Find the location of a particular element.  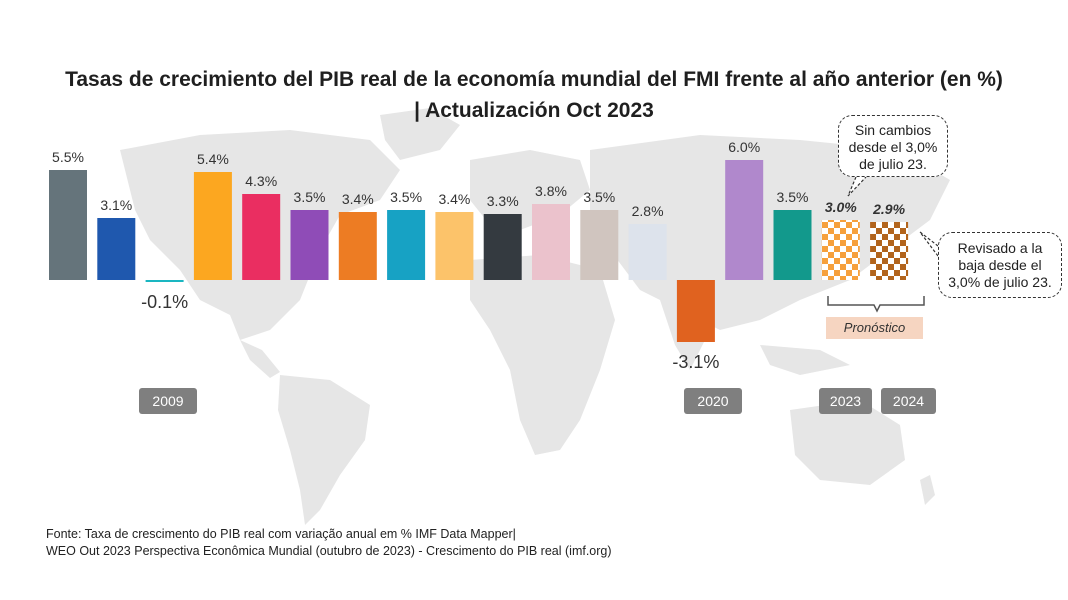

bar-label-6: 3.4% is located at coordinates (358, 199).